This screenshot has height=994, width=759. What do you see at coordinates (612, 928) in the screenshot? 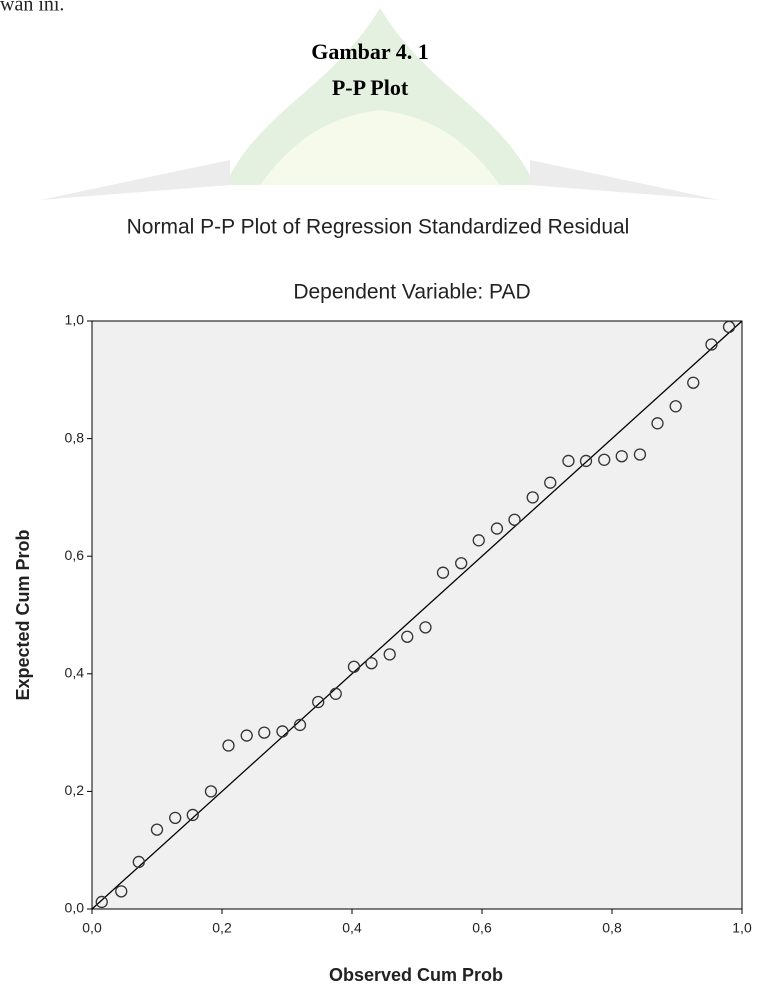
I see `x-tick-label: 0,8` at bounding box center [612, 928].